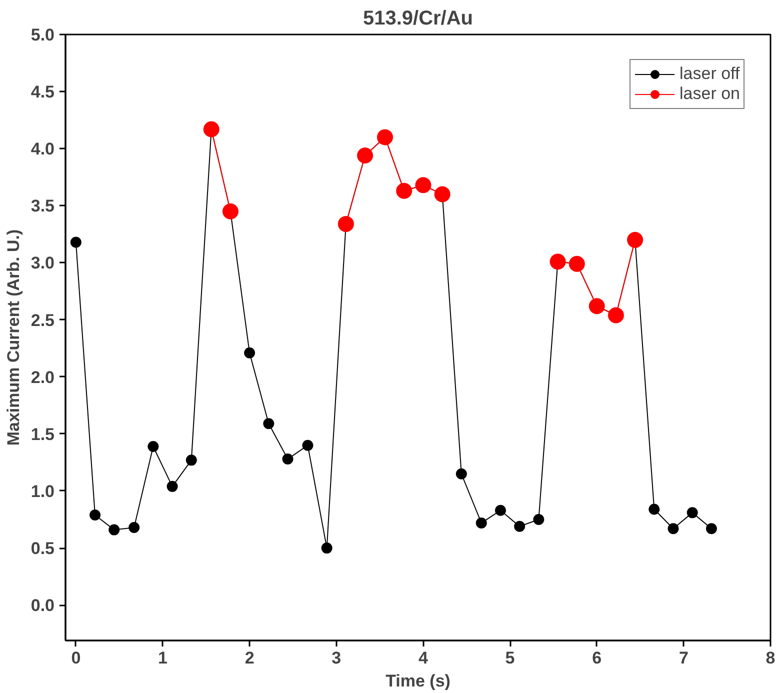 The width and height of the screenshot is (780, 693). What do you see at coordinates (42, 320) in the screenshot?
I see `y-tick-label: 2.5` at bounding box center [42, 320].